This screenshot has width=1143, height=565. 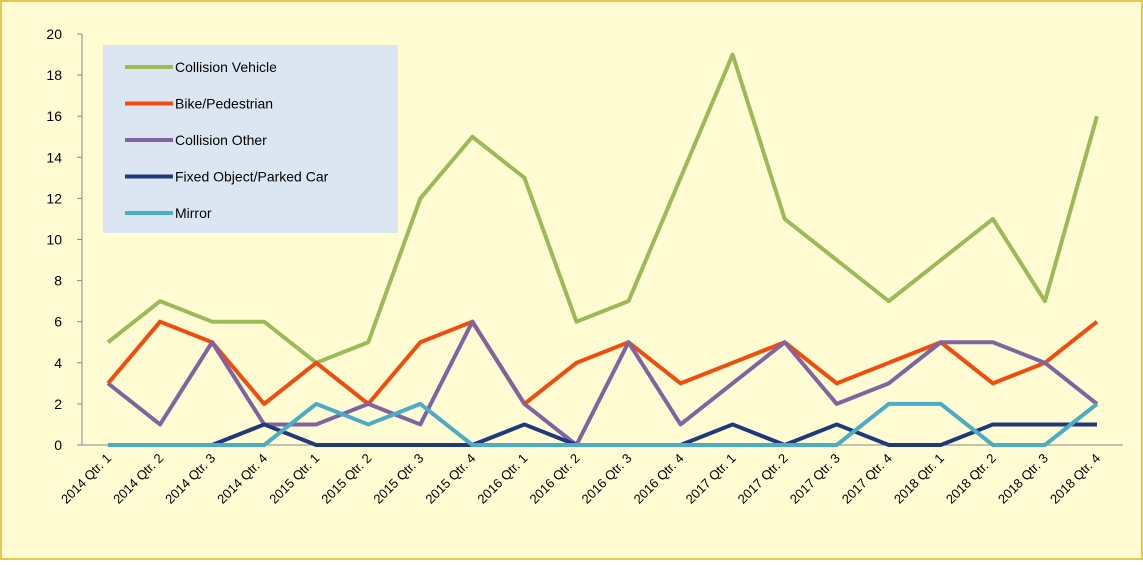 I want to click on y-tick-label: 4, so click(x=58, y=363).